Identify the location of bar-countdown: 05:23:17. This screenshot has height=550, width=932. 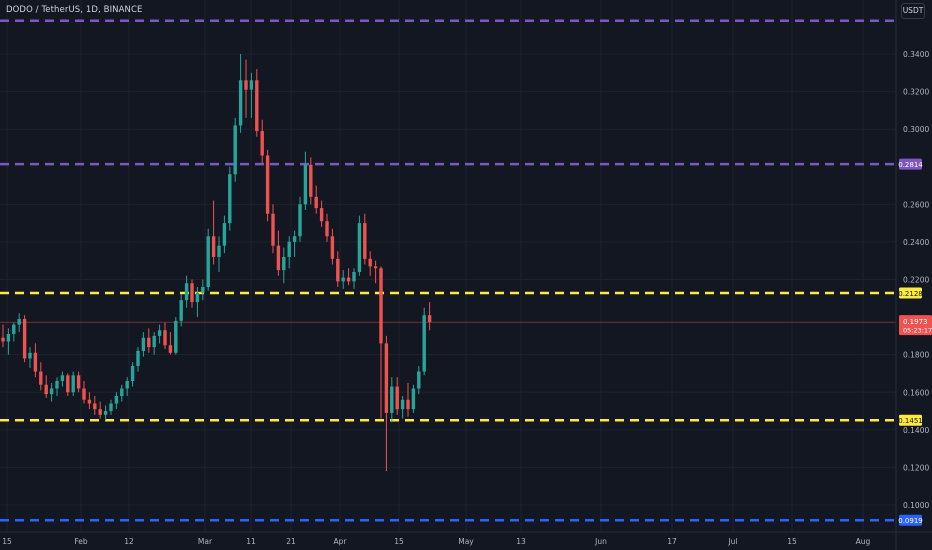
(917, 331).